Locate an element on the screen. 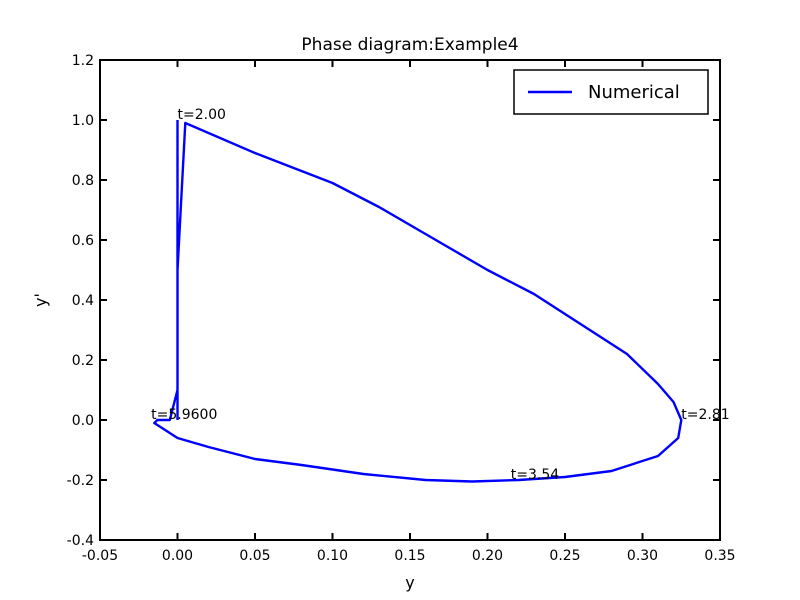 This screenshot has width=800, height=600. y-tick-label: 0.2 is located at coordinates (83, 361).